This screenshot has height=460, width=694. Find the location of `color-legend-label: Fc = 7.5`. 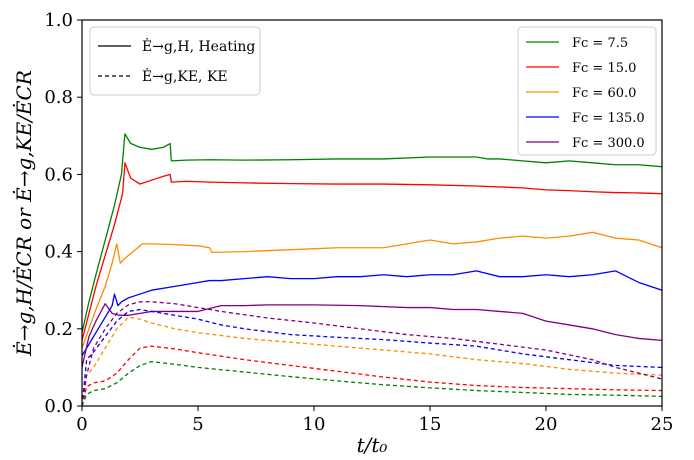

color-legend-label: Fc = 7.5 is located at coordinates (600, 43).